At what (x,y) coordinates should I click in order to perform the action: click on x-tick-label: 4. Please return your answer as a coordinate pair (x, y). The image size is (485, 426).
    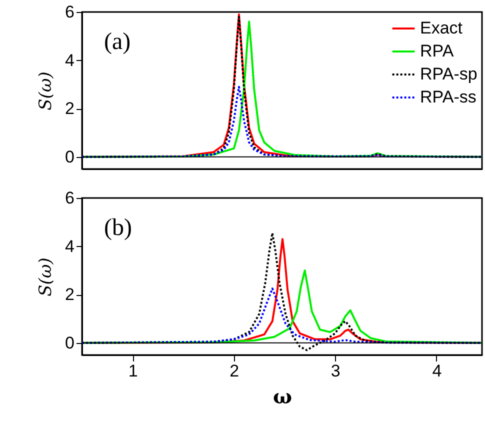
    Looking at the image, I should click on (437, 371).